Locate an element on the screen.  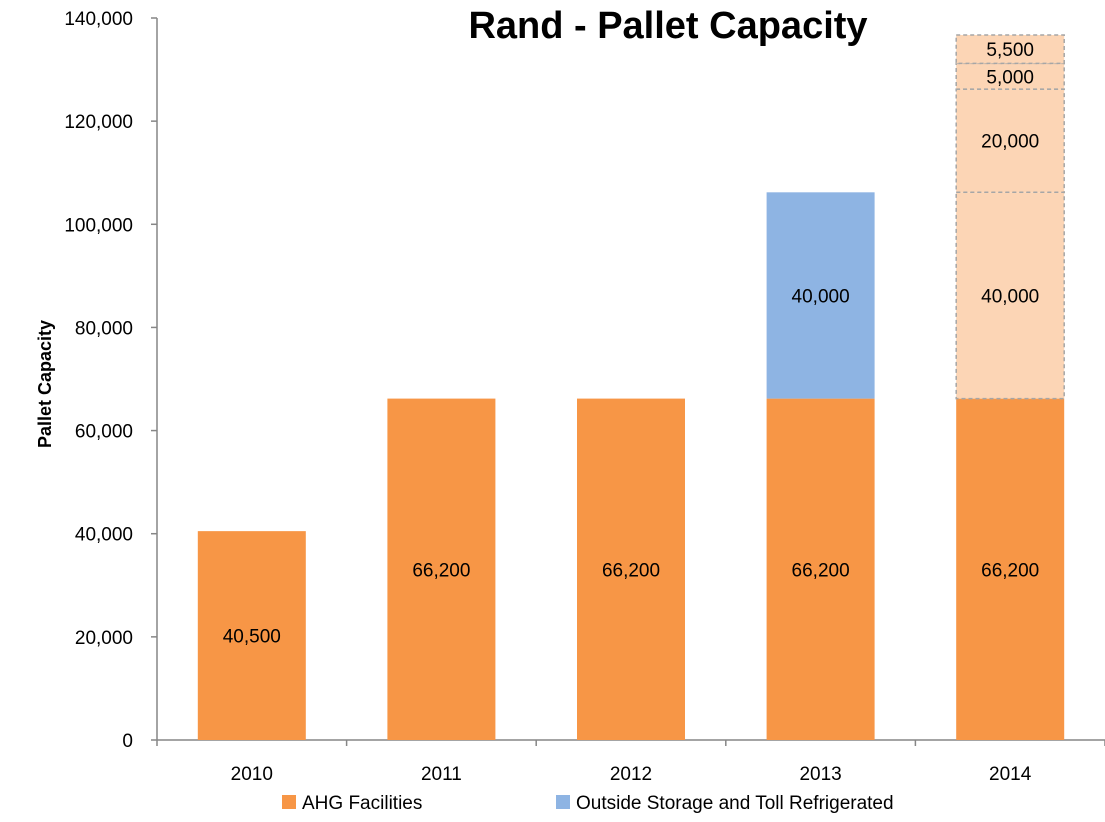
bar-data-label: 40,000 is located at coordinates (821, 296).